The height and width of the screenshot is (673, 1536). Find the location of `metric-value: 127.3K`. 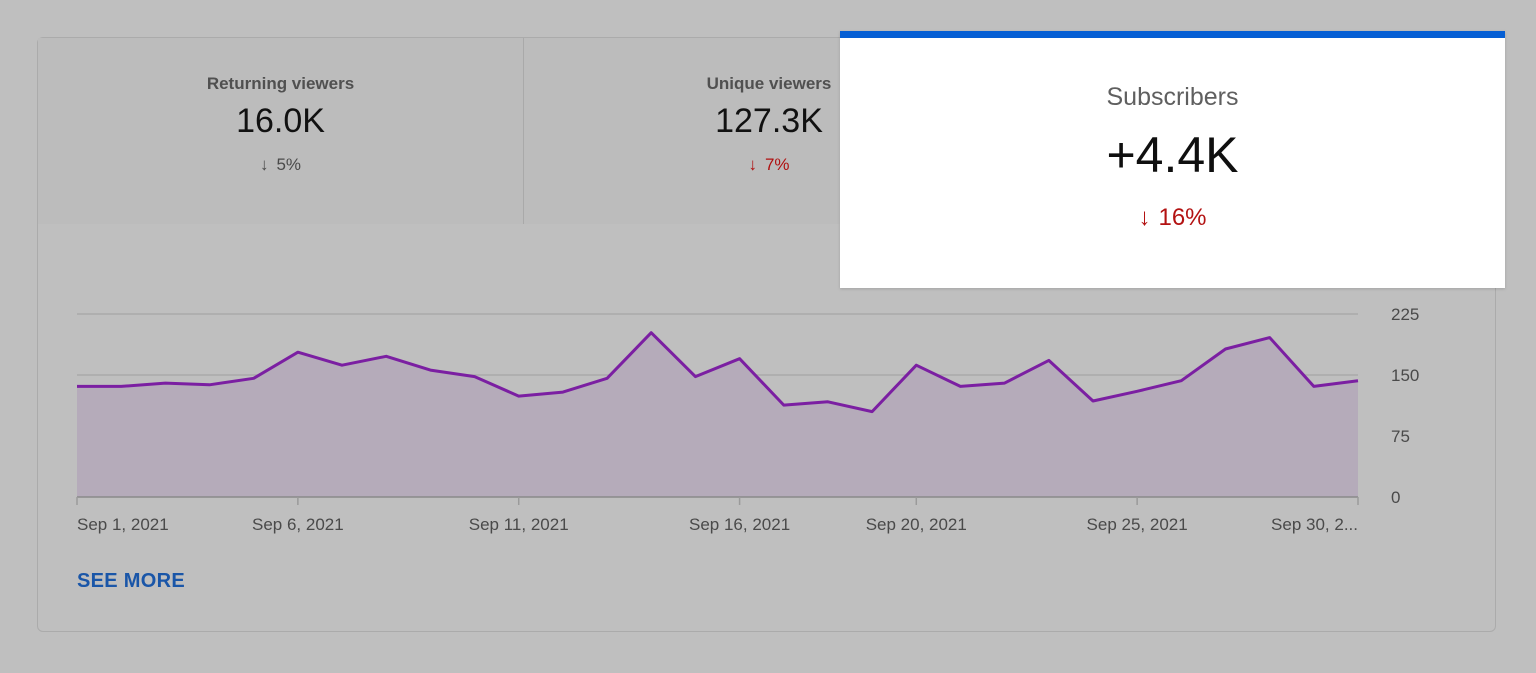

metric-value: 127.3K is located at coordinates (769, 121).